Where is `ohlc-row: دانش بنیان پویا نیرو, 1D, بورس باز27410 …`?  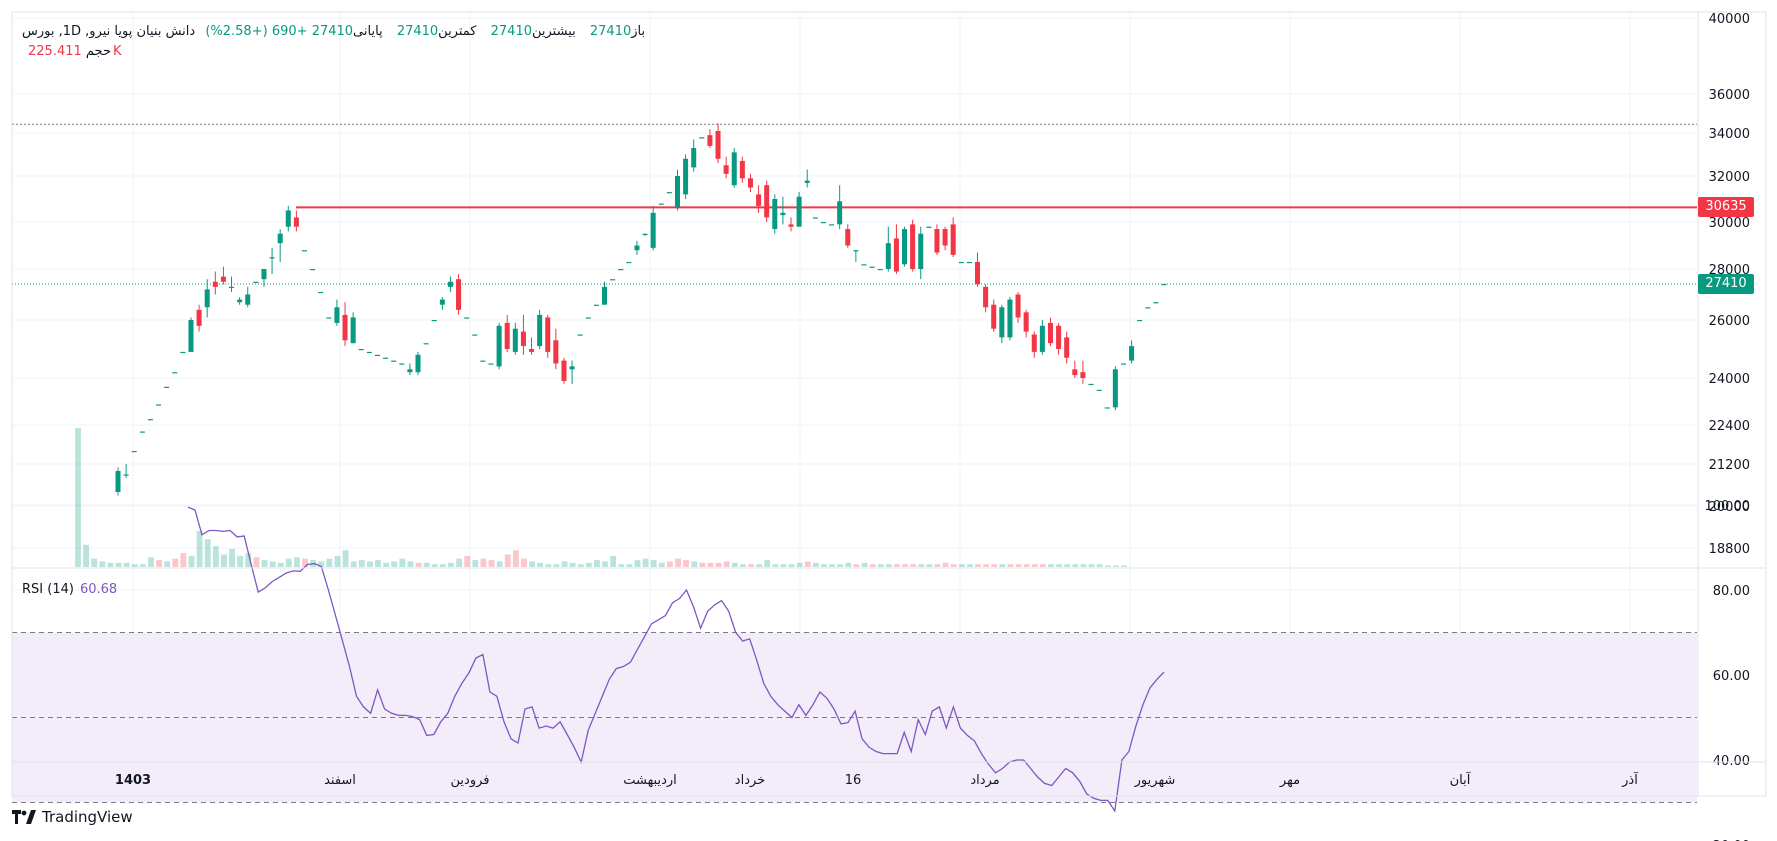
ohlc-row: دانش بنیان پویا نیرو, 1D, بورس باز27410 … is located at coordinates (338, 32).